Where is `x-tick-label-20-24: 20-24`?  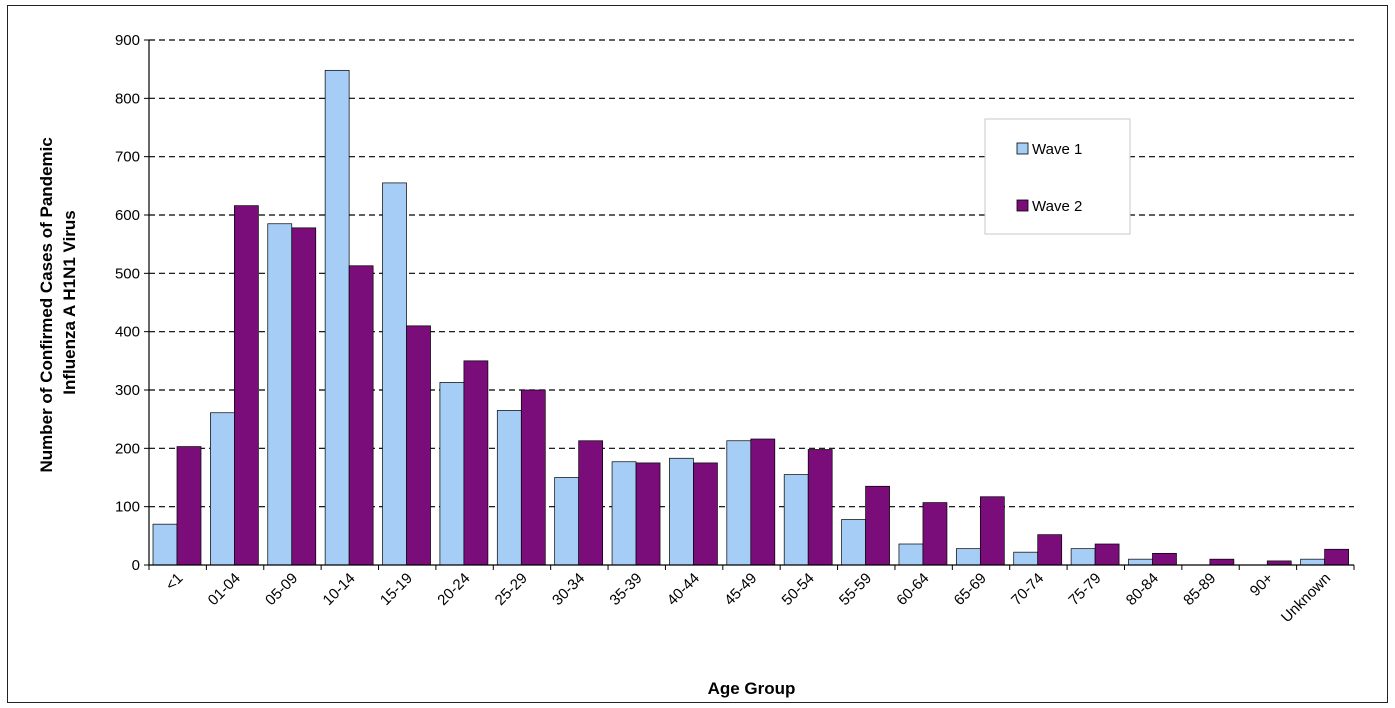
x-tick-label-20-24: 20-24 is located at coordinates (453, 589).